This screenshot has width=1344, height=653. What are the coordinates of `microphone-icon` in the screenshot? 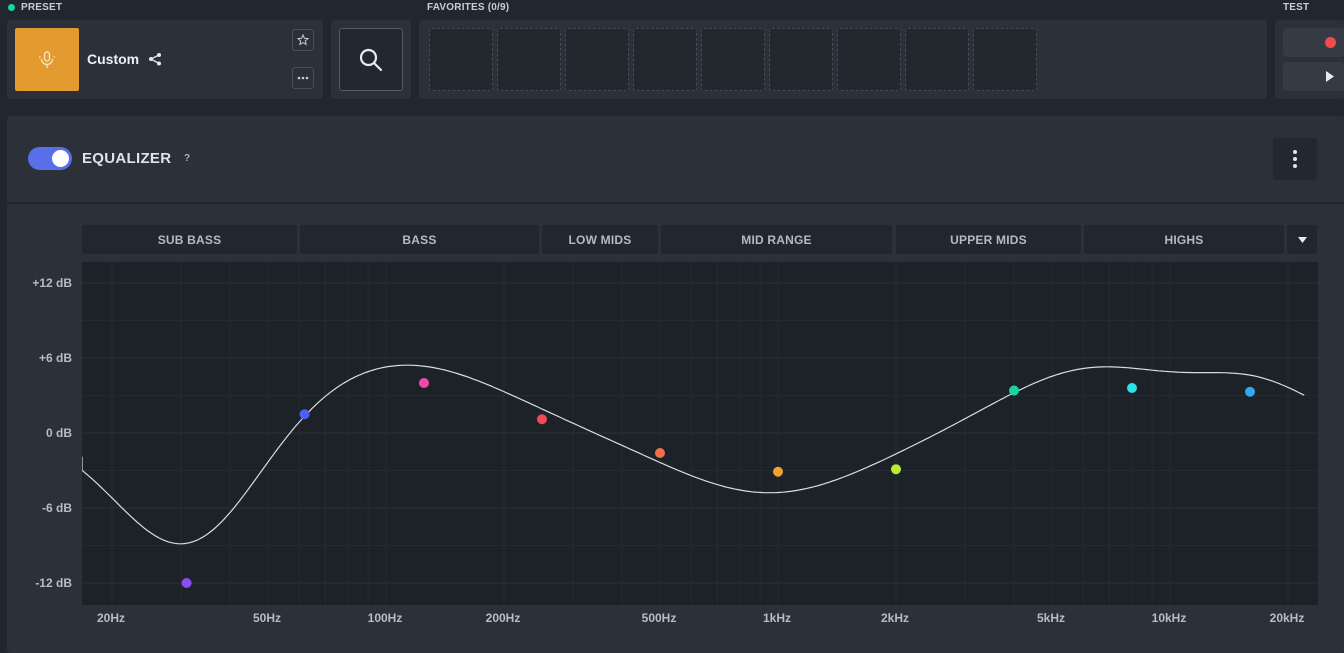 It's located at (47, 59).